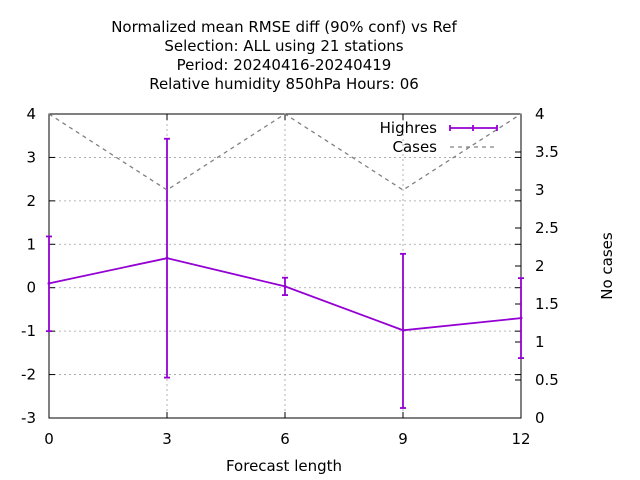 The width and height of the screenshot is (640, 480). I want to click on legend-label: Cases, so click(414, 147).